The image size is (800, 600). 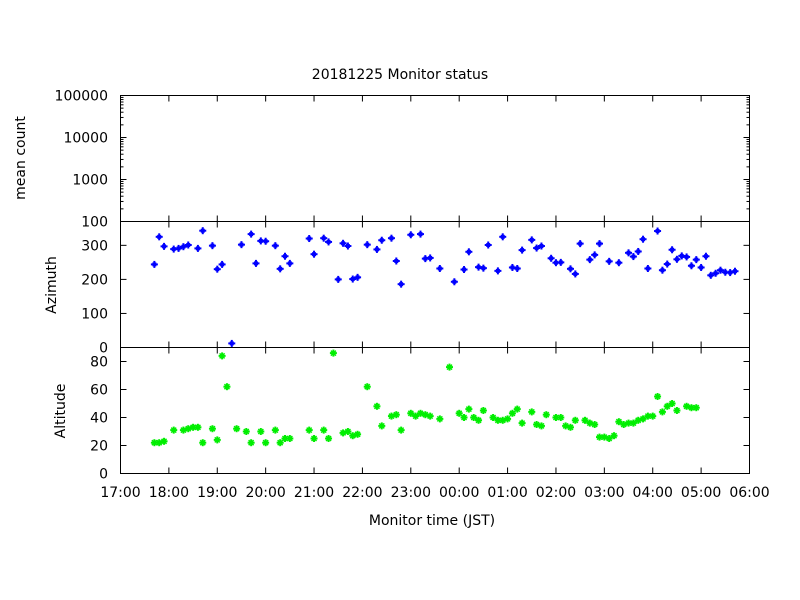 I want to click on chart-title: 20181225 Monitor status, so click(x=400, y=75).